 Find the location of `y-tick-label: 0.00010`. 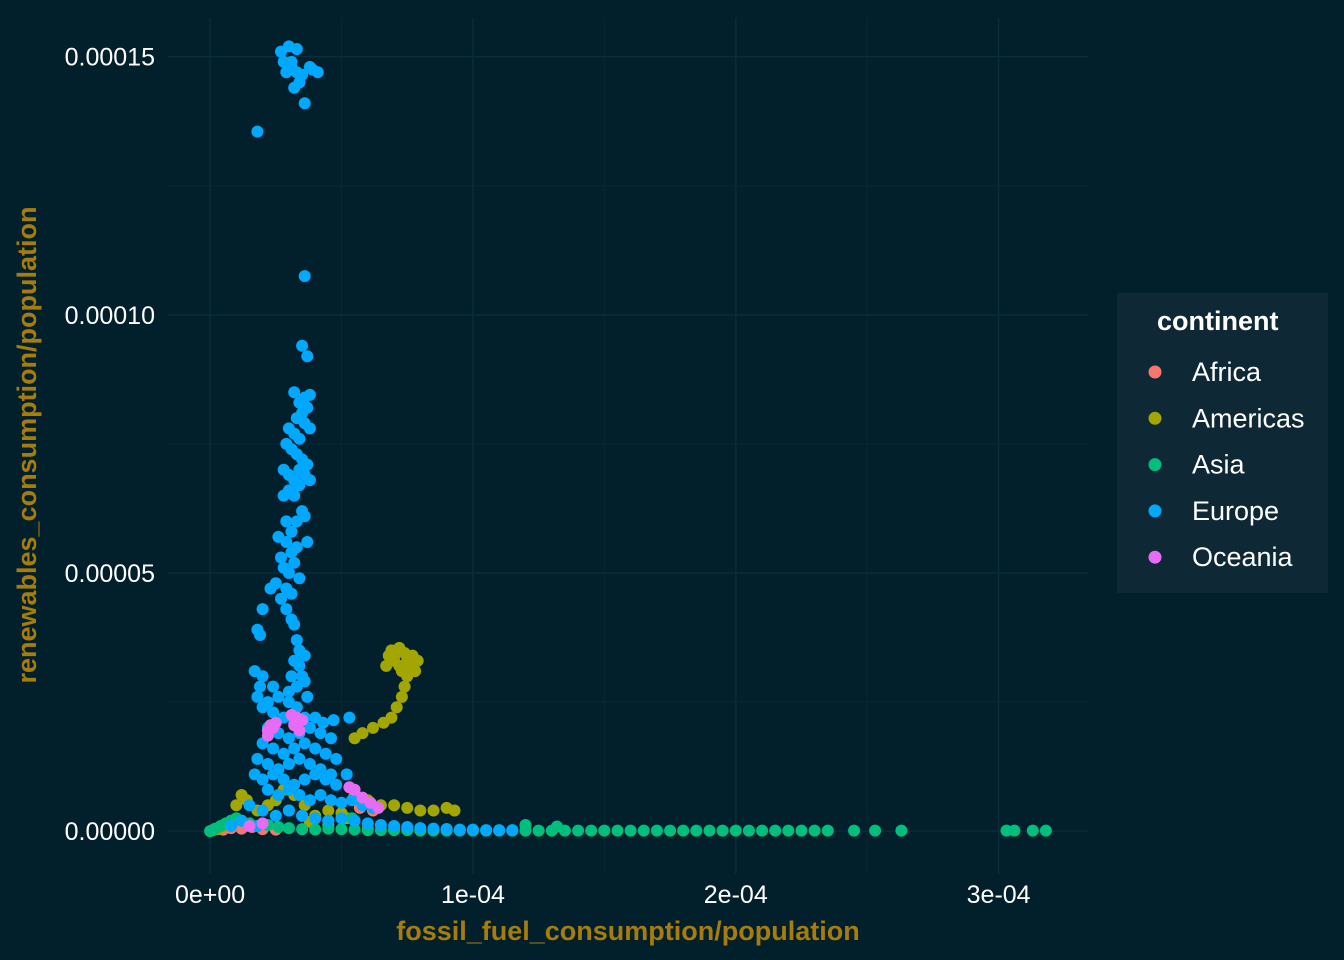

y-tick-label: 0.00010 is located at coordinates (110, 316).